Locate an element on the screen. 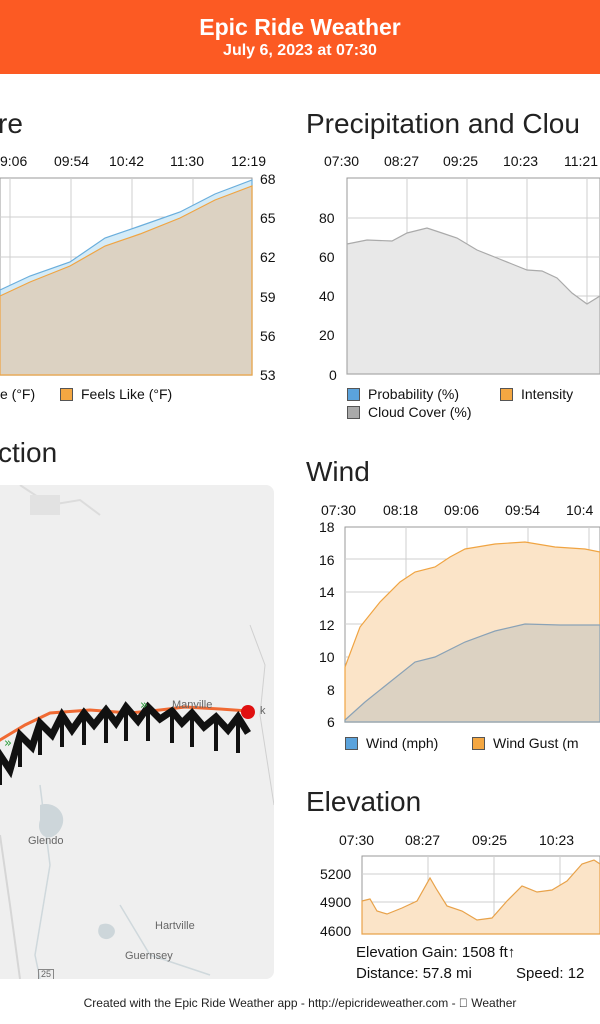 This screenshot has height=1024, width=600. elev-y-tick: 4900 is located at coordinates (336, 902).